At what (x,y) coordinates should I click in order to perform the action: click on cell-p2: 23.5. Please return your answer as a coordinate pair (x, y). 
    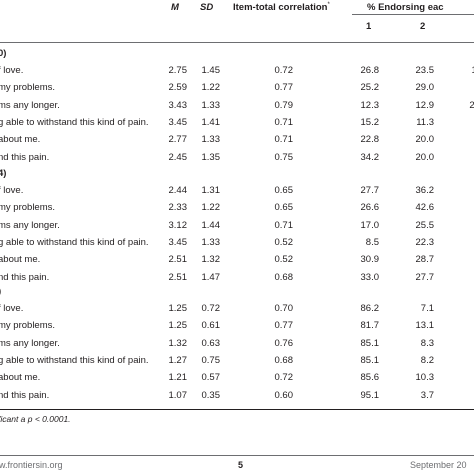
    Looking at the image, I should click on (425, 70).